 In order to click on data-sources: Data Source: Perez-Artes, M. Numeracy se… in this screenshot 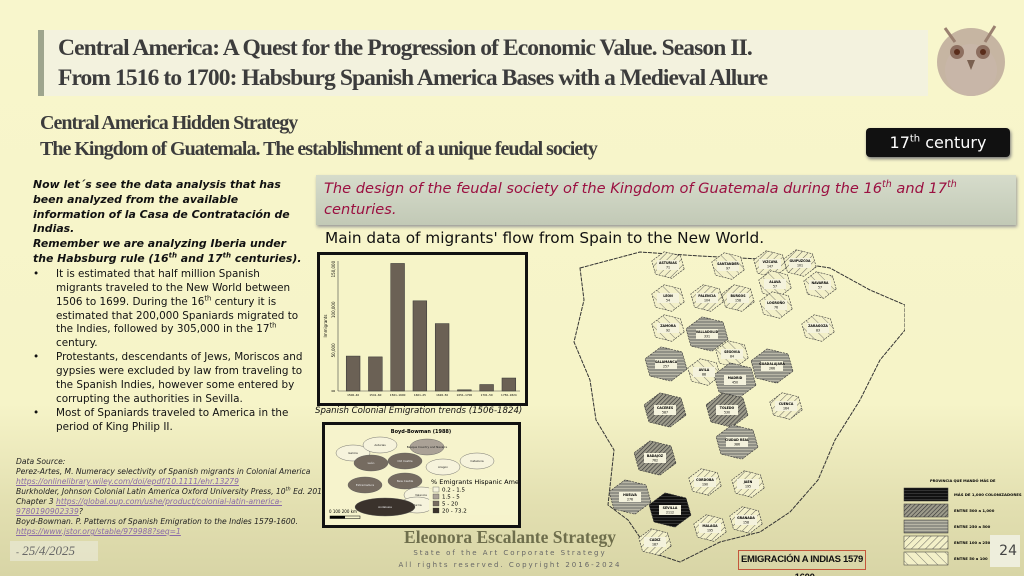, I will do `click(175, 497)`.